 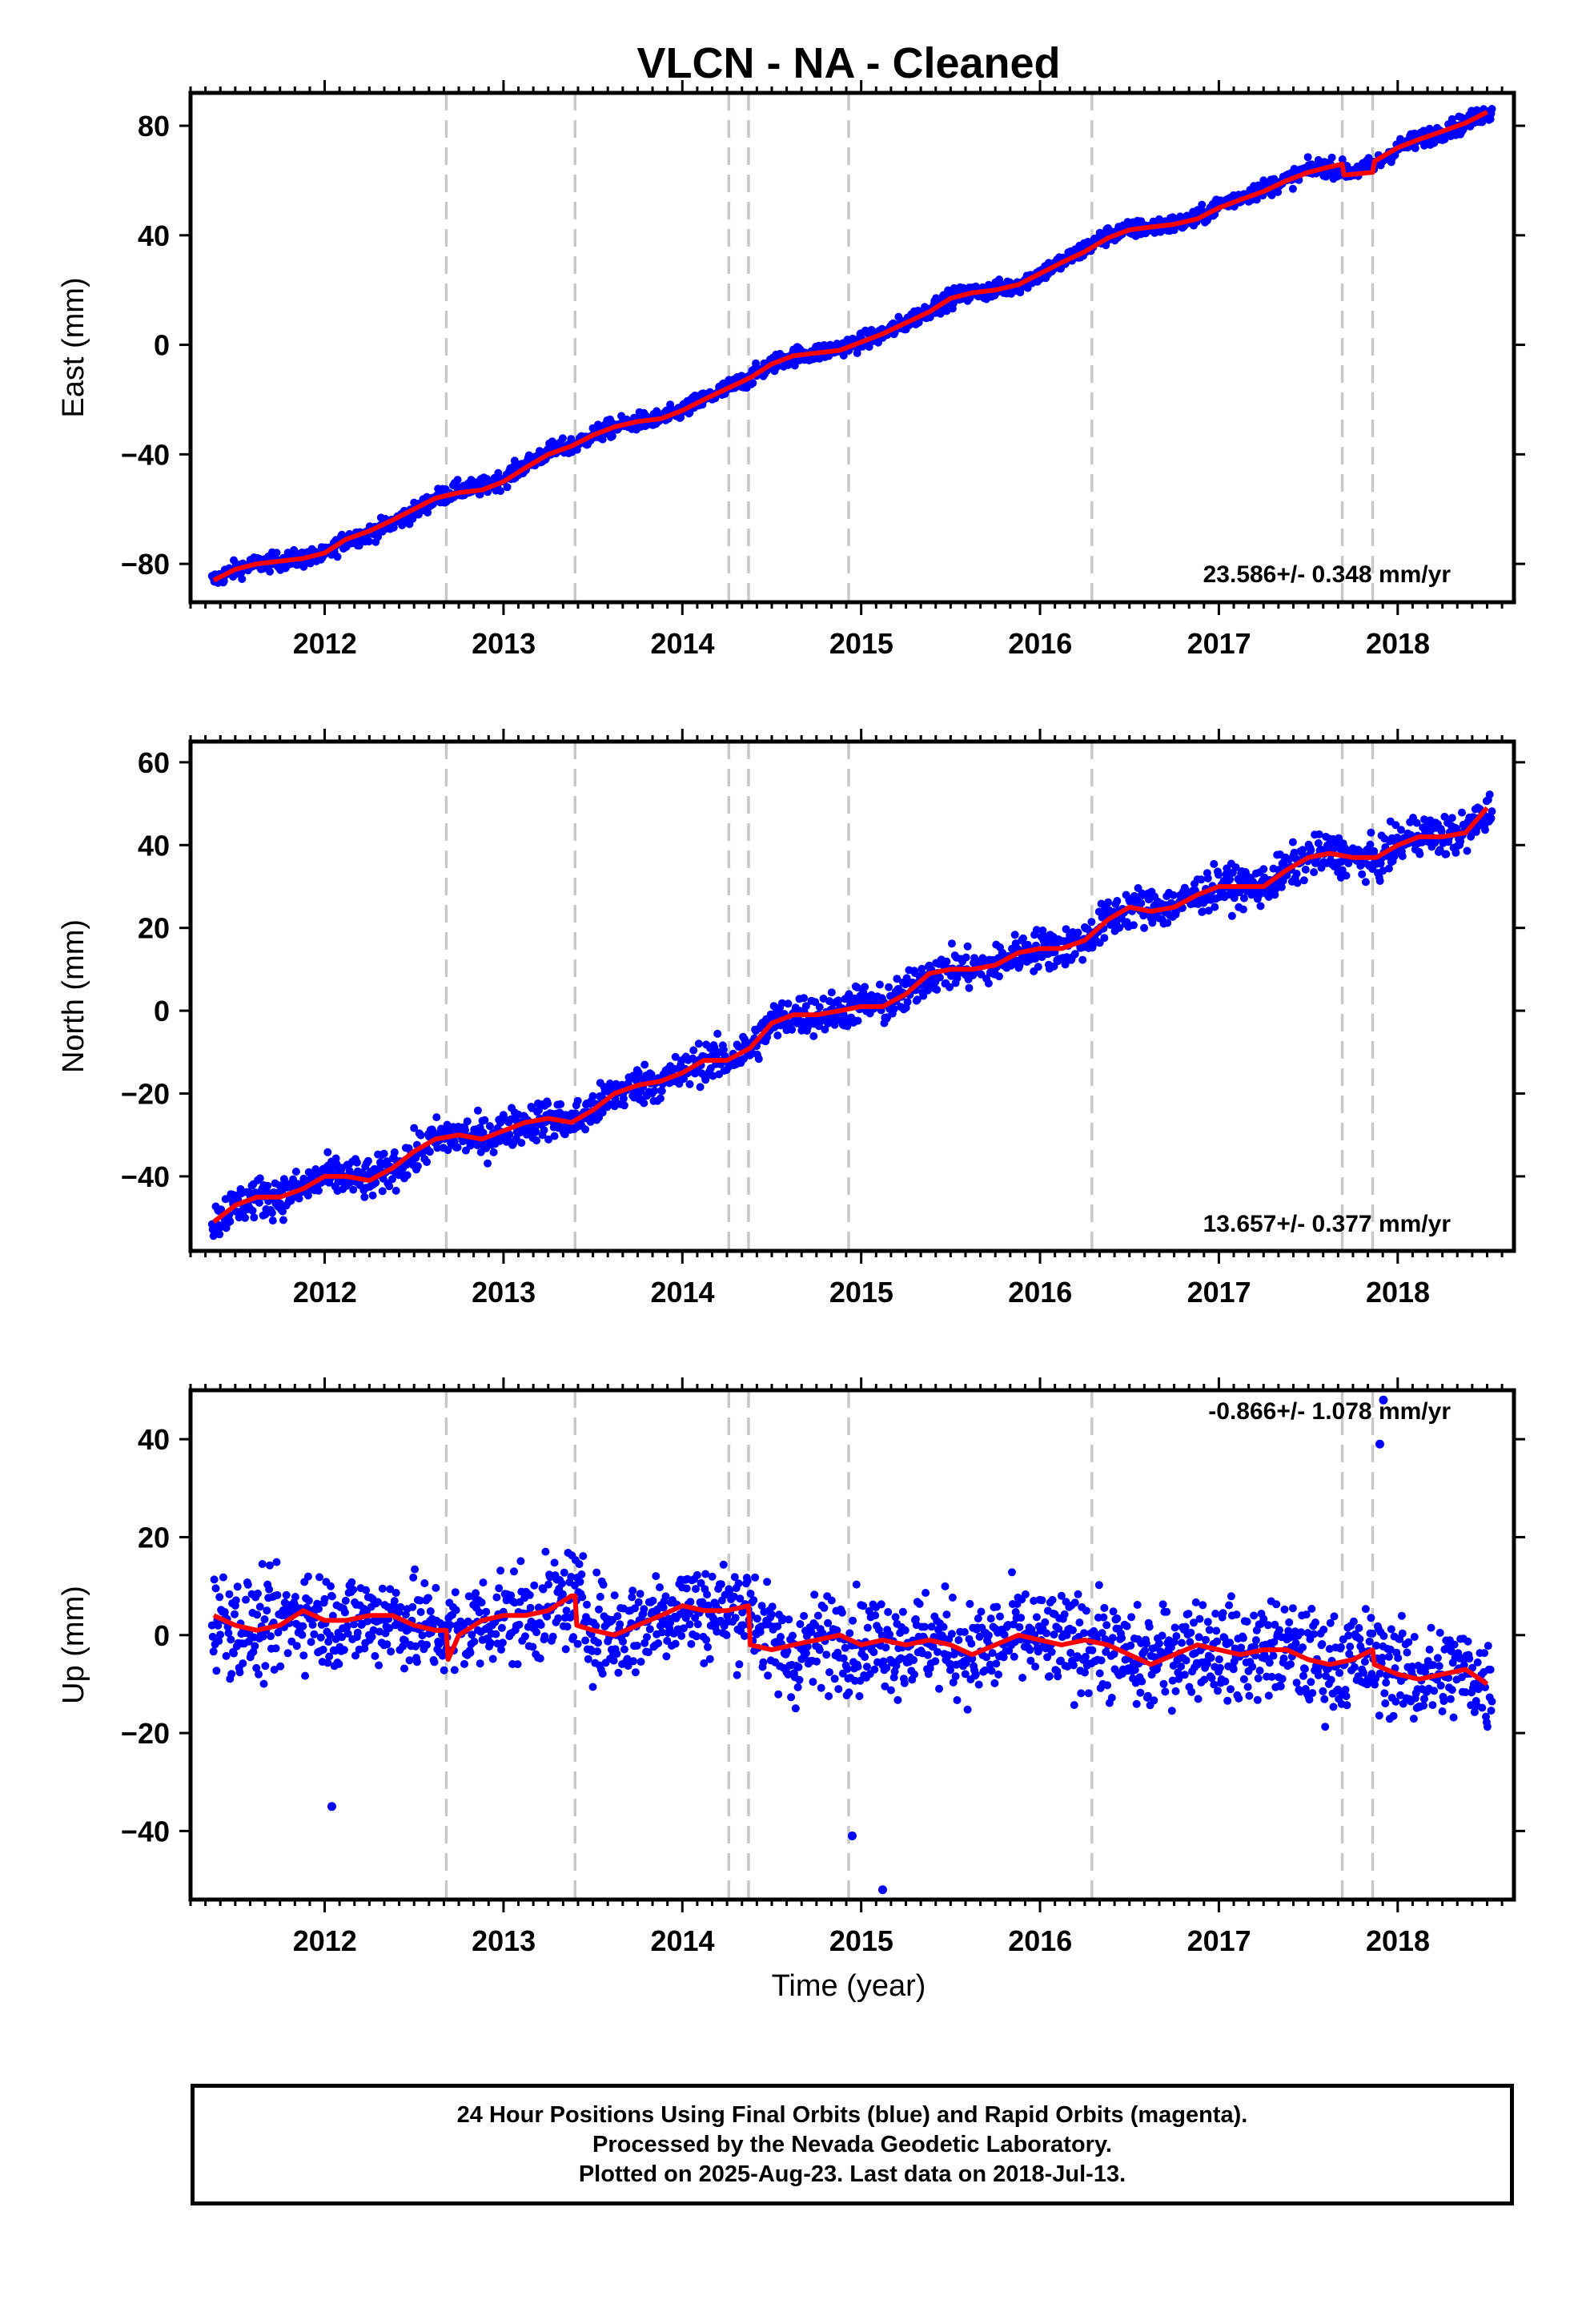 What do you see at coordinates (850, 1015) in the screenshot?
I see `model-line` at bounding box center [850, 1015].